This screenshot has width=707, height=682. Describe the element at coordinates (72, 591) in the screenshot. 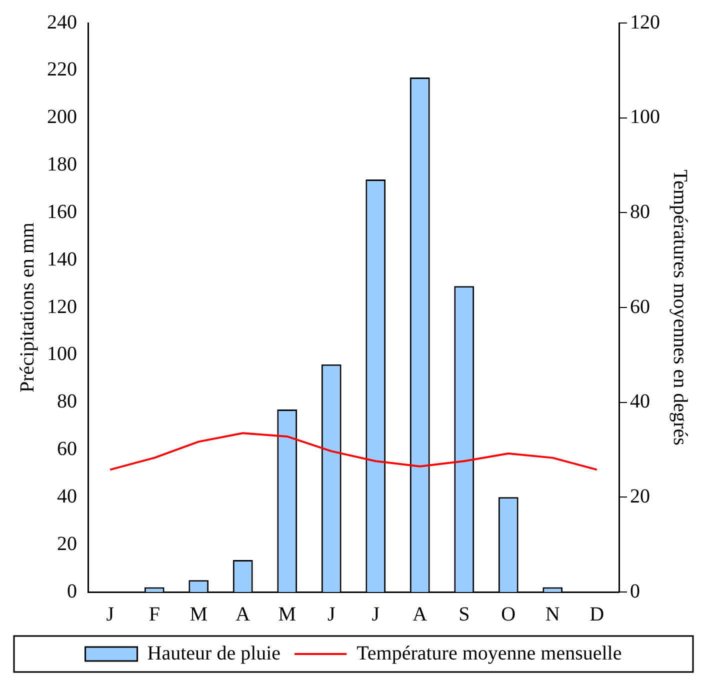

I see `y-tick-label: 0` at that location.